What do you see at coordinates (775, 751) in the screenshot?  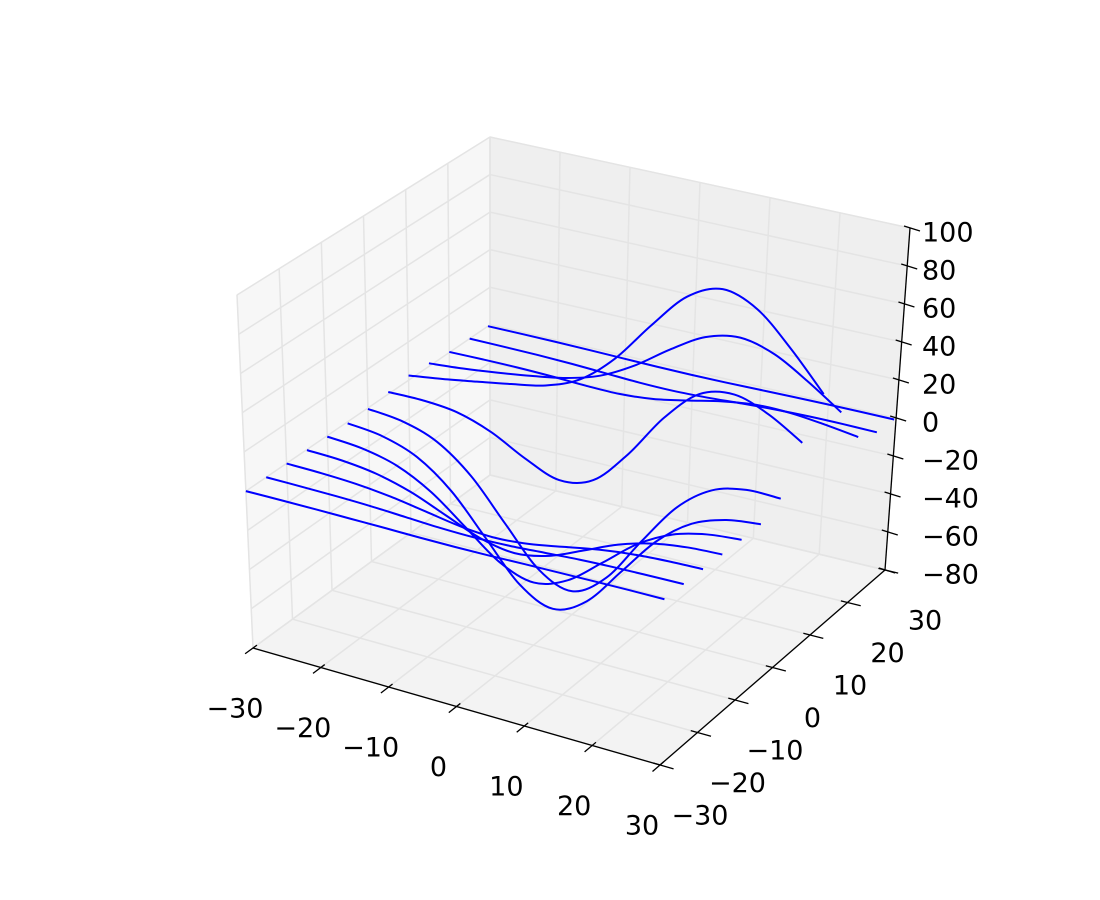 I see `y-tick-label: −10` at bounding box center [775, 751].